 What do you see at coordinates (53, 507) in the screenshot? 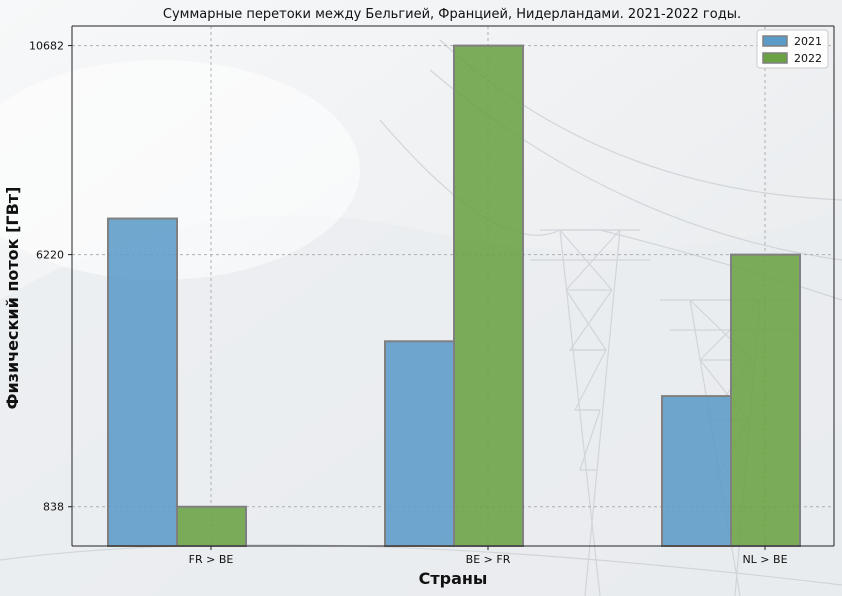
I see `y-tick-label: 838` at bounding box center [53, 507].